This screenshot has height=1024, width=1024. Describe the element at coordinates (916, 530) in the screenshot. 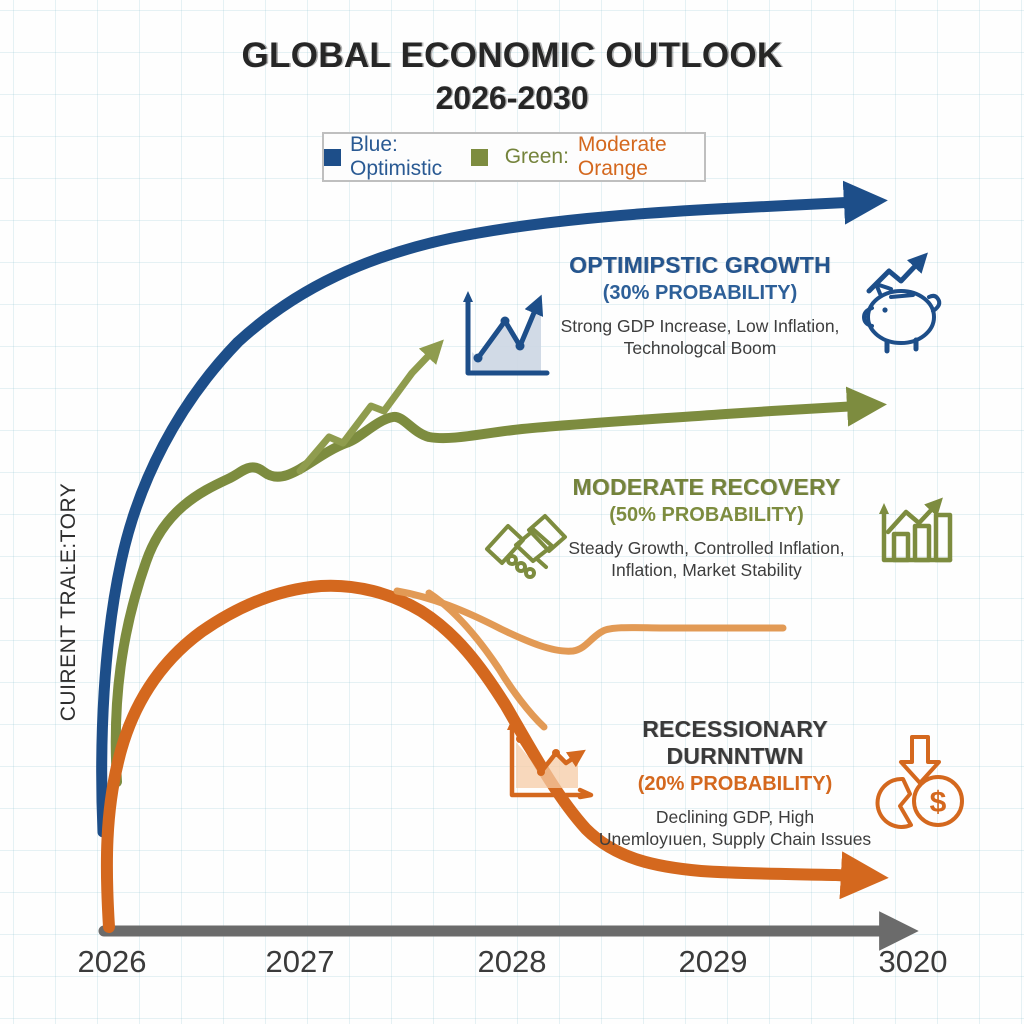

I see `bar-chart-up-icon` at that location.